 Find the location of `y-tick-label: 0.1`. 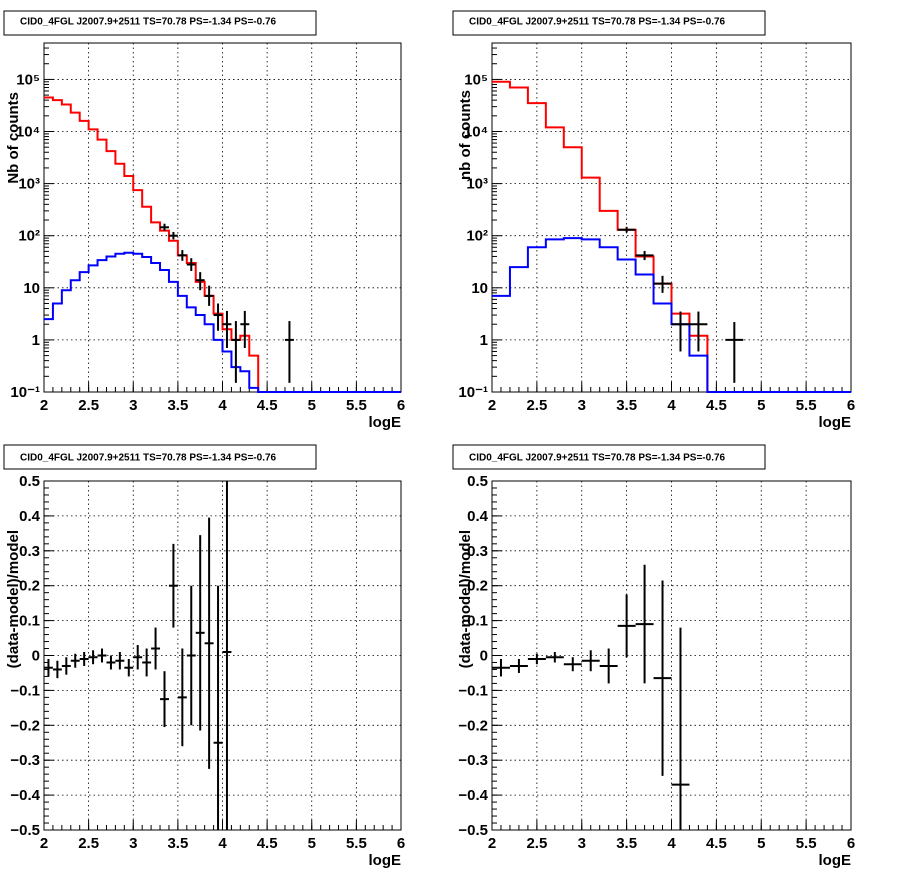

y-tick-label: 0.1 is located at coordinates (29, 621).